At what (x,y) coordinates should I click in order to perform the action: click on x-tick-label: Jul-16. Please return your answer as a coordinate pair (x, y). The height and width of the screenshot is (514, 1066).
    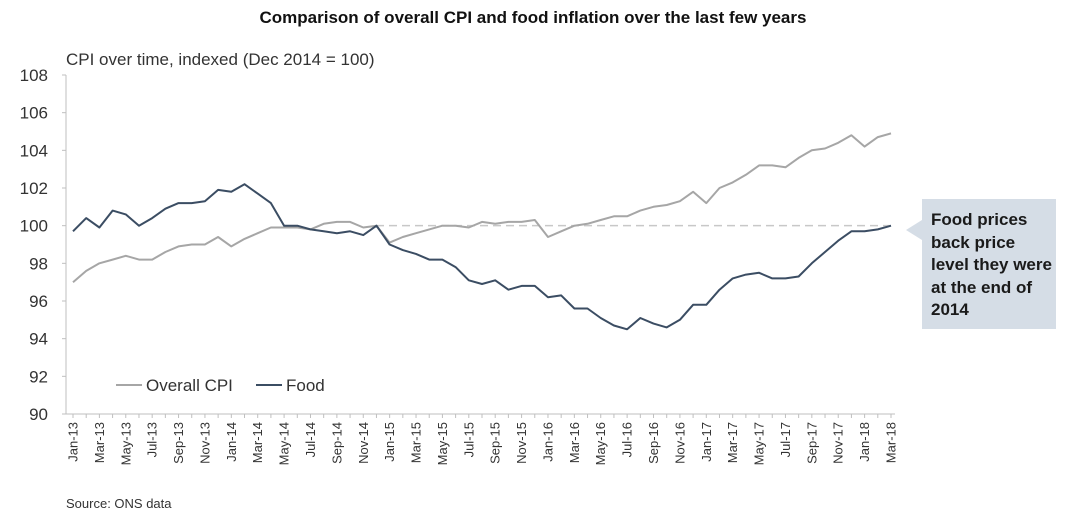
    Looking at the image, I should click on (627, 439).